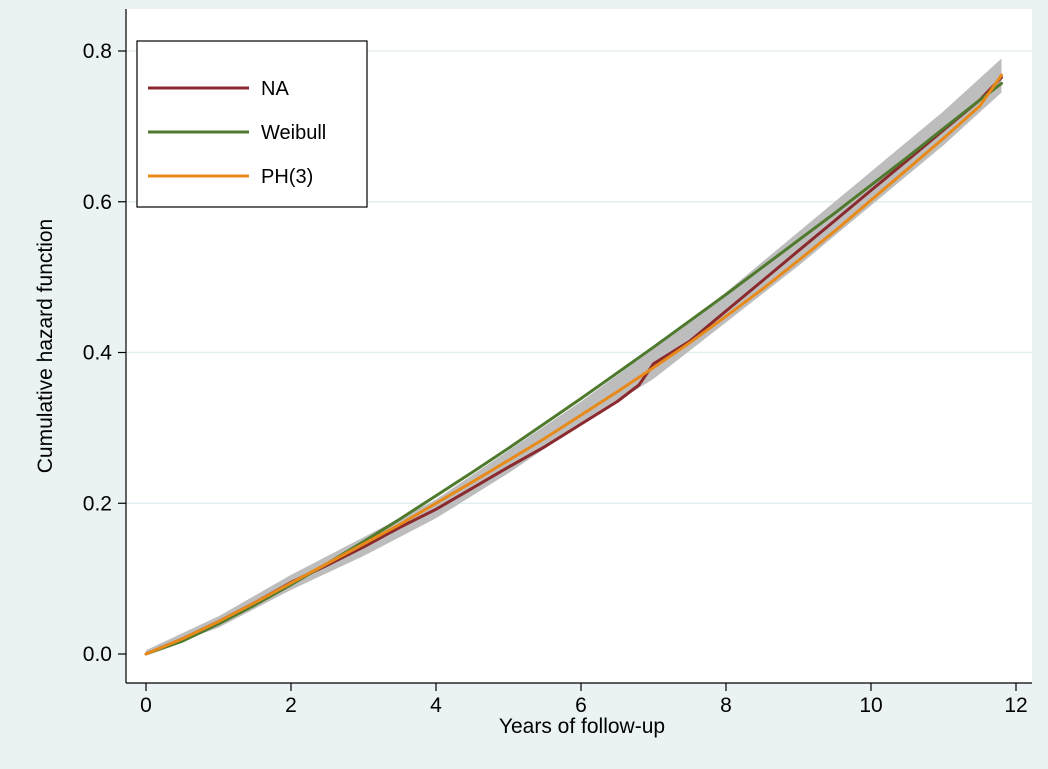 This screenshot has height=769, width=1048. Describe the element at coordinates (97, 654) in the screenshot. I see `y-tick-label: 0.0` at that location.